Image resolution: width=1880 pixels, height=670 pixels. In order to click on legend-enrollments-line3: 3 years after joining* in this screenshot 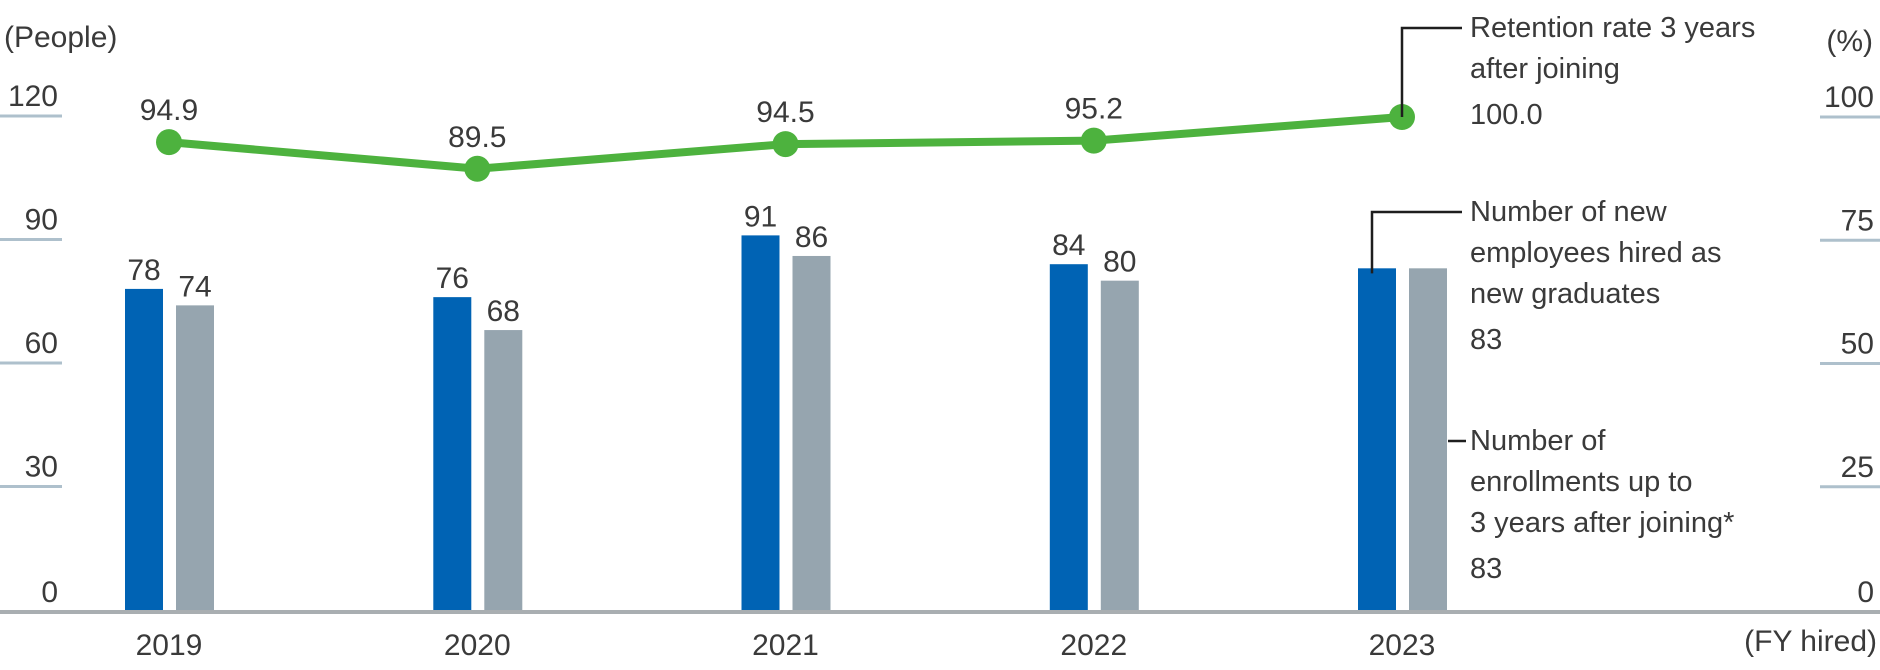, I will do `click(1602, 523)`.